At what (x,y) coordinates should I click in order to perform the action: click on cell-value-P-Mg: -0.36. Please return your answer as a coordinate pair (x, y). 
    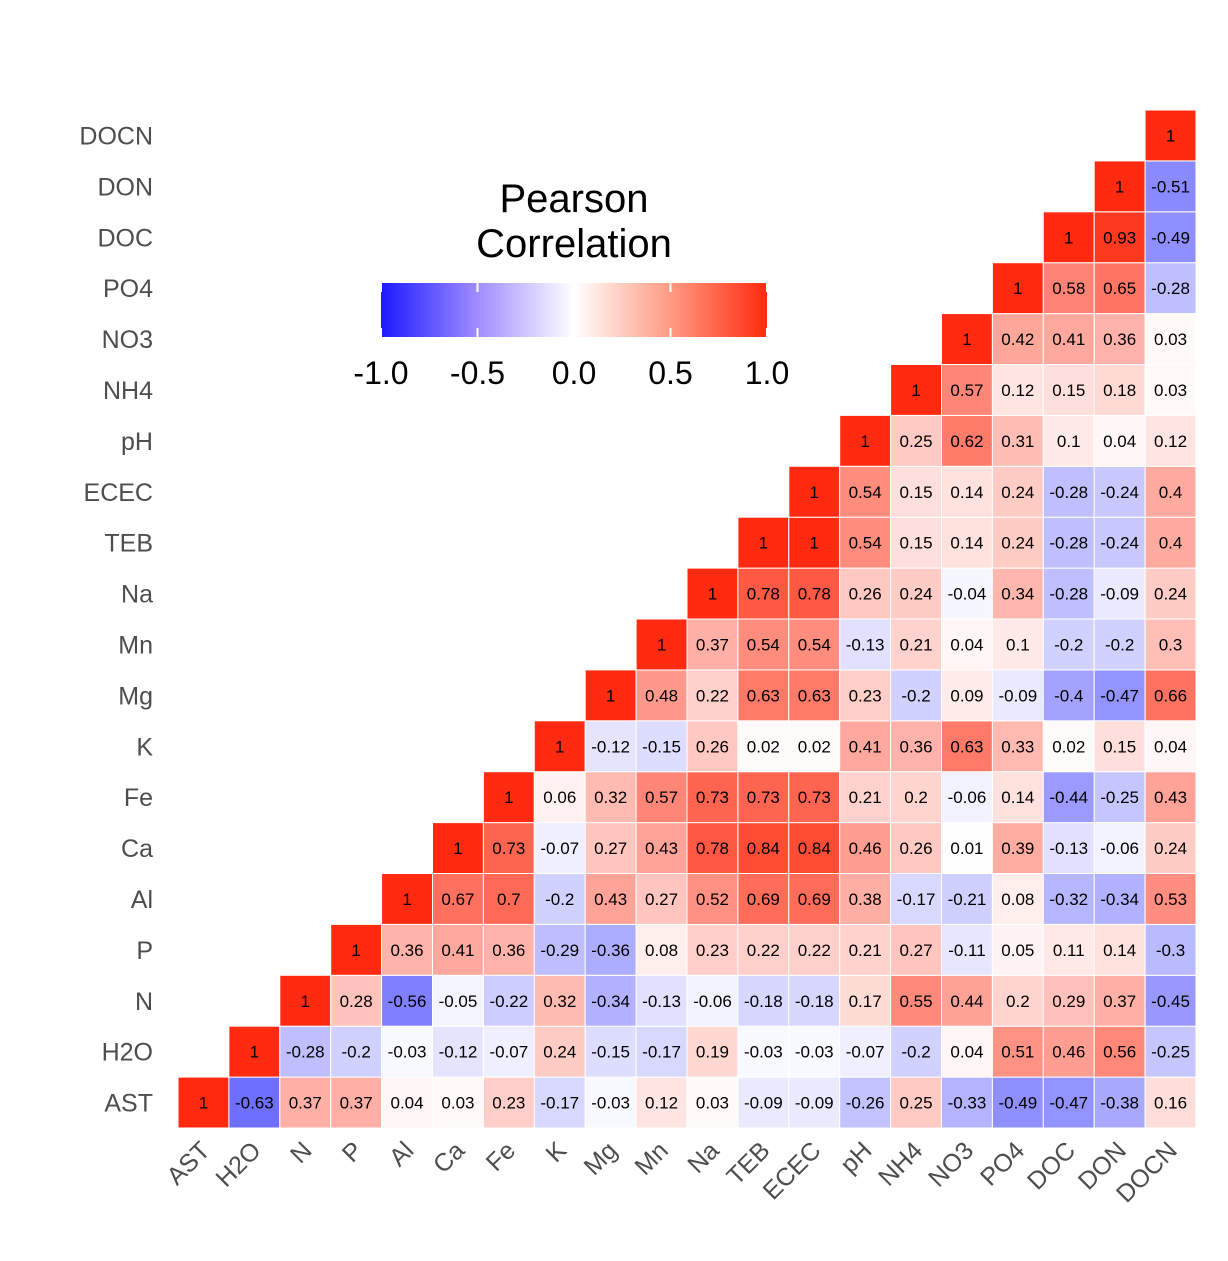
    Looking at the image, I should click on (610, 950).